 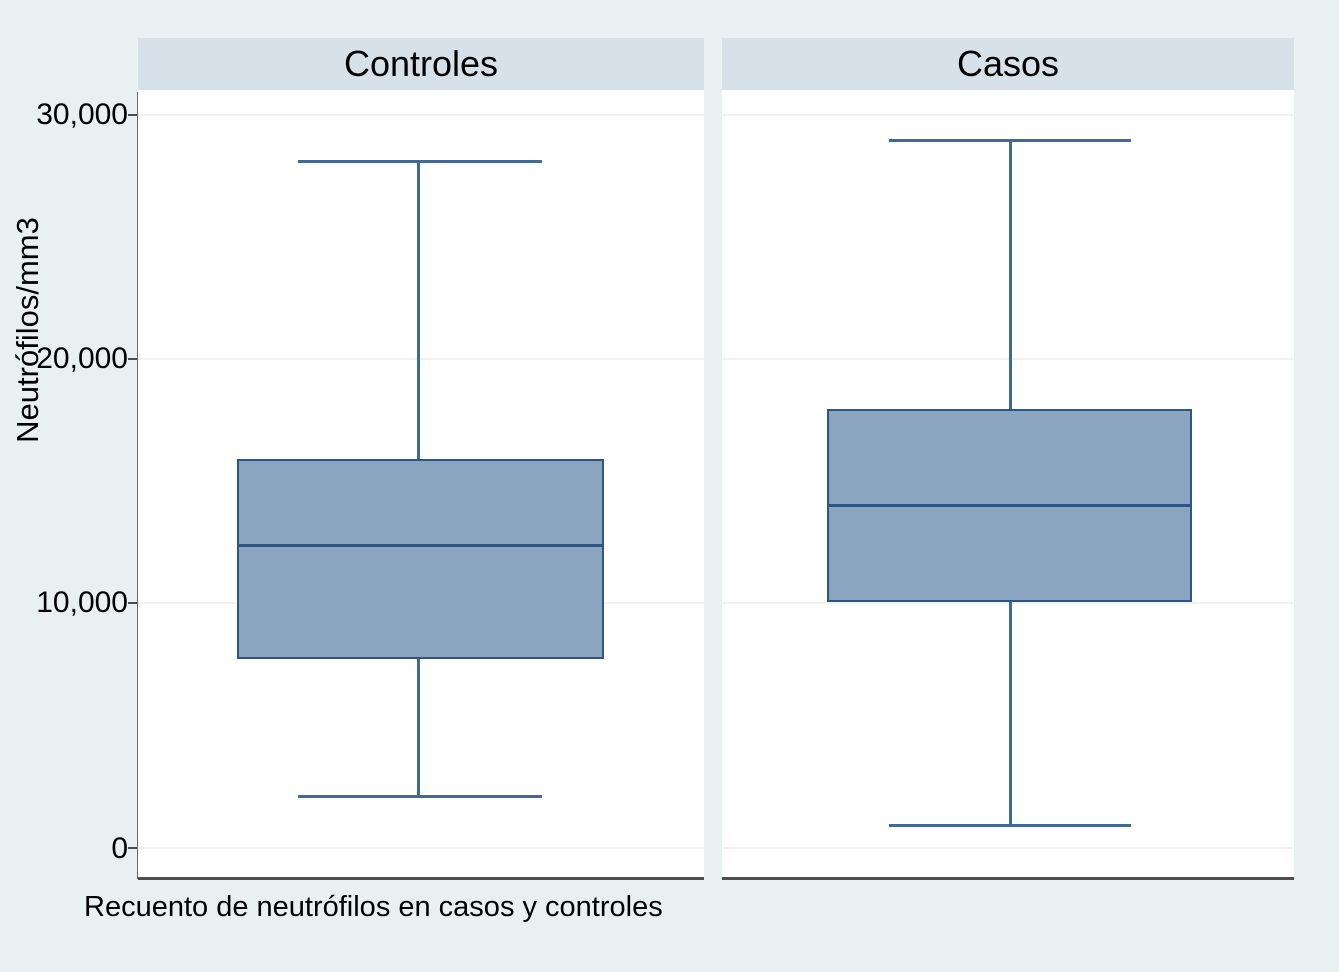 I want to click on panel-header-controles: Controles, so click(x=421, y=64).